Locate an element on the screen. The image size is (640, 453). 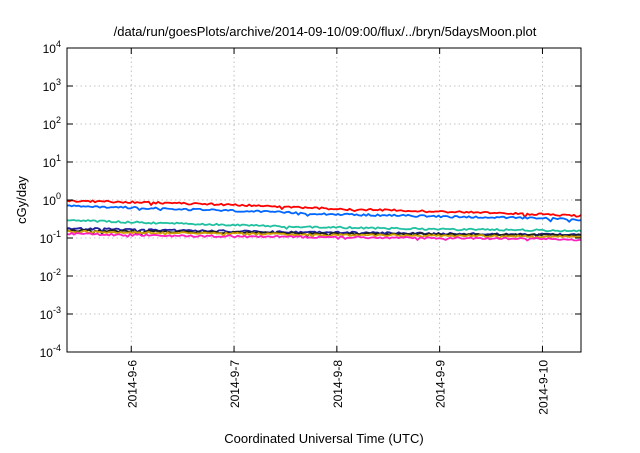
y-tick-label: 10⁻² is located at coordinates (50, 275).